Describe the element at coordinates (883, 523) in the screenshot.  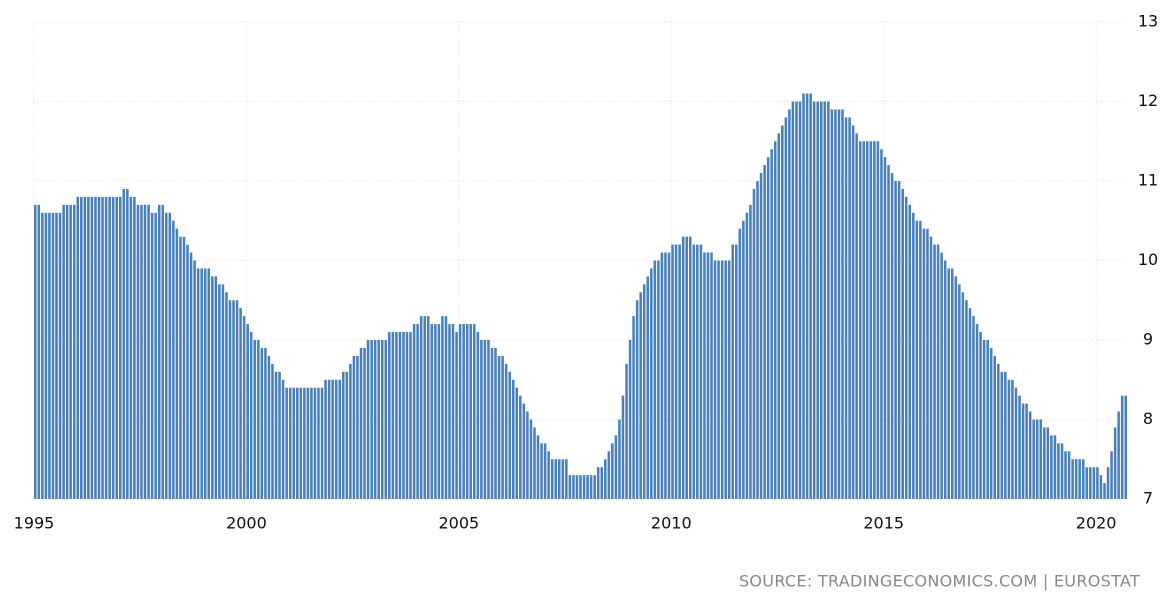
I see `x-tick-label: 2015` at that location.